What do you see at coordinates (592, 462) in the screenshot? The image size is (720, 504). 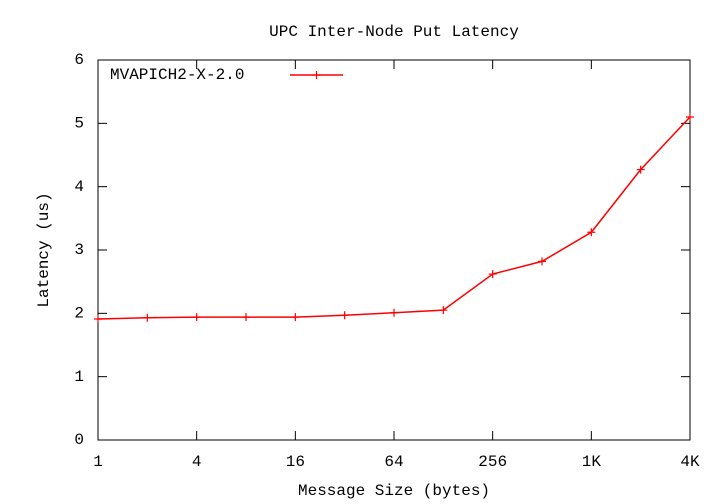 I see `x-tick-label: 1K` at bounding box center [592, 462].